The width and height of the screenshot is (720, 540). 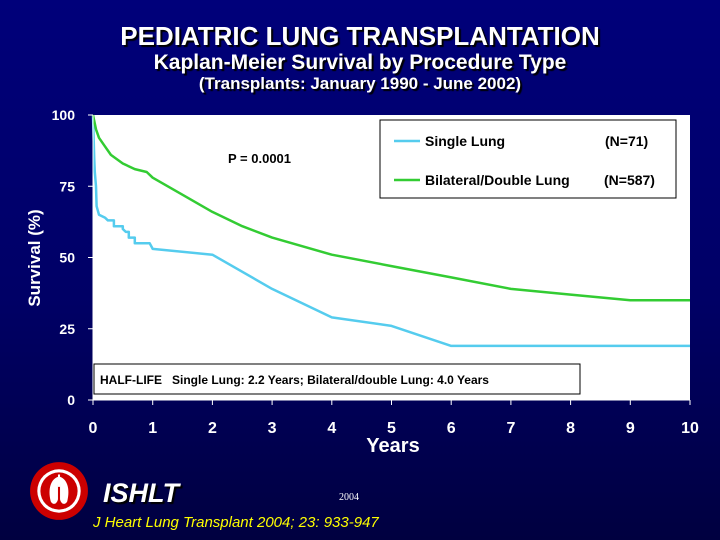 I want to click on legend-label-bilateral-lung: Bilateral/Double Lung, so click(x=497, y=180).